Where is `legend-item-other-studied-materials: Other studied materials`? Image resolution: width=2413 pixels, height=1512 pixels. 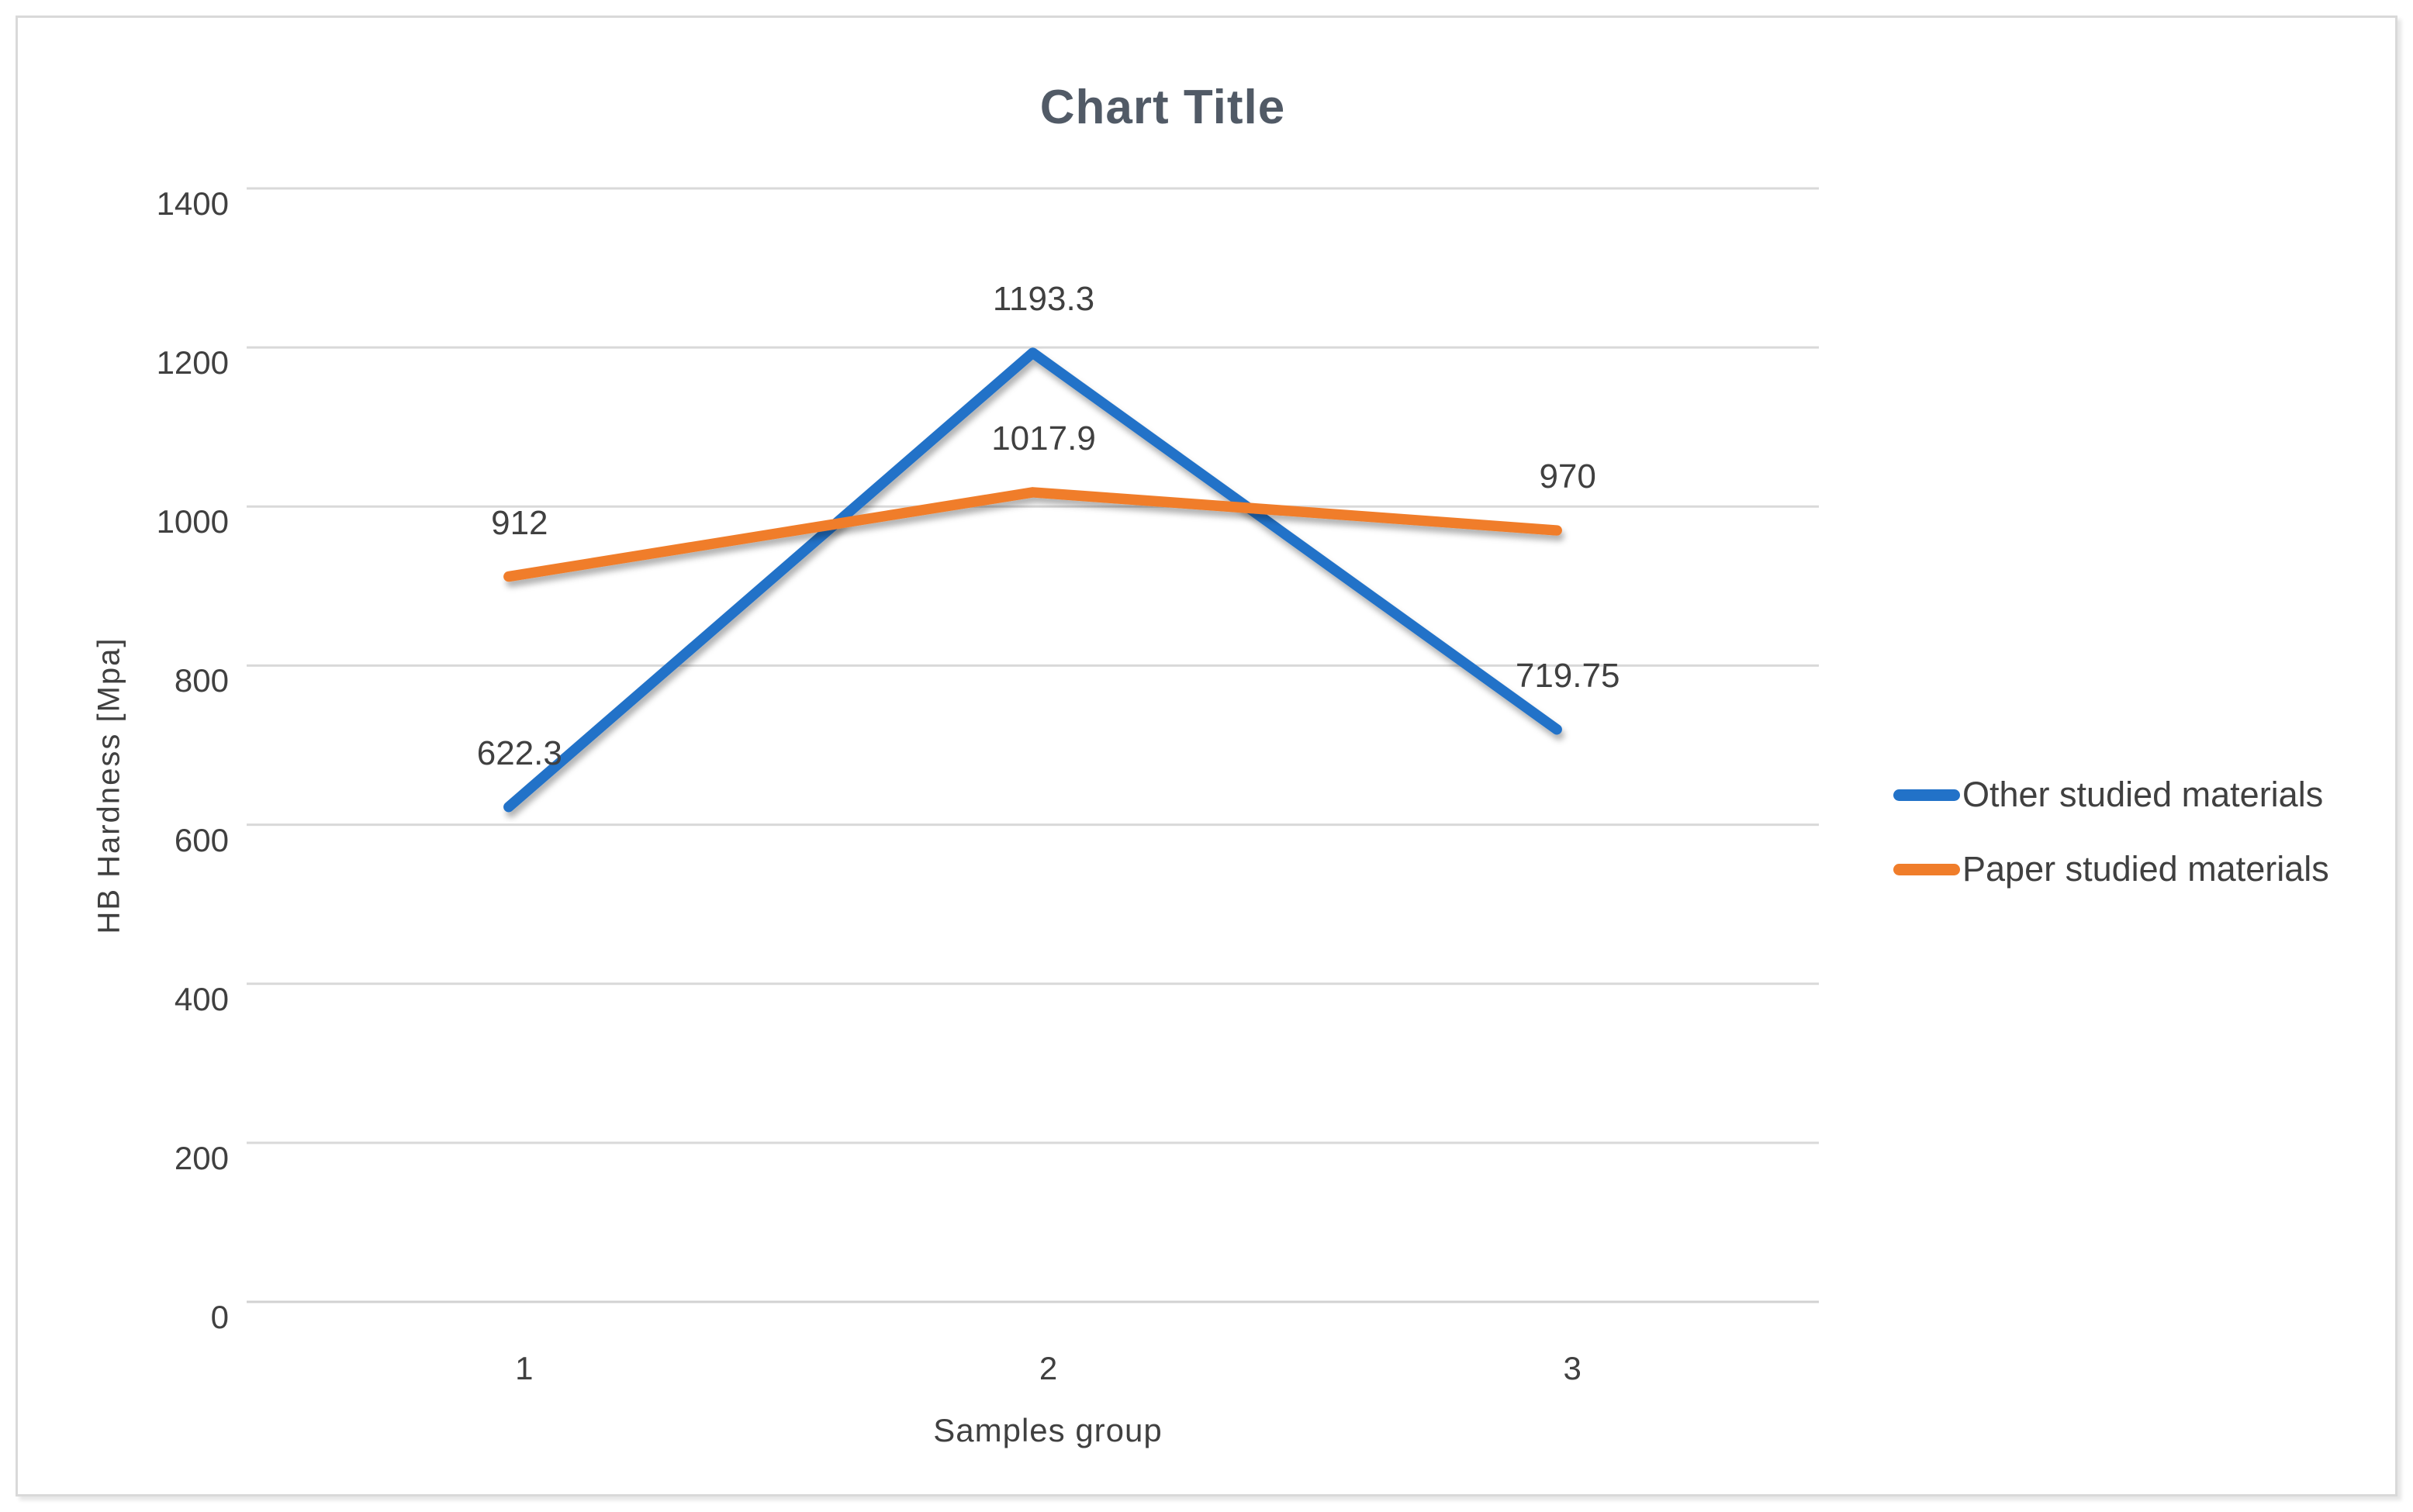
legend-item-other-studied-materials: Other studied materials is located at coordinates (2111, 795).